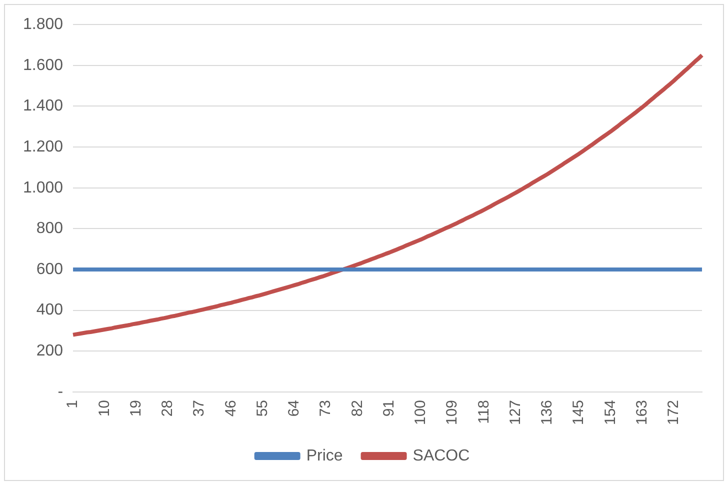 This screenshot has width=728, height=485. What do you see at coordinates (199, 408) in the screenshot?
I see `x-tick-label: 37` at bounding box center [199, 408].